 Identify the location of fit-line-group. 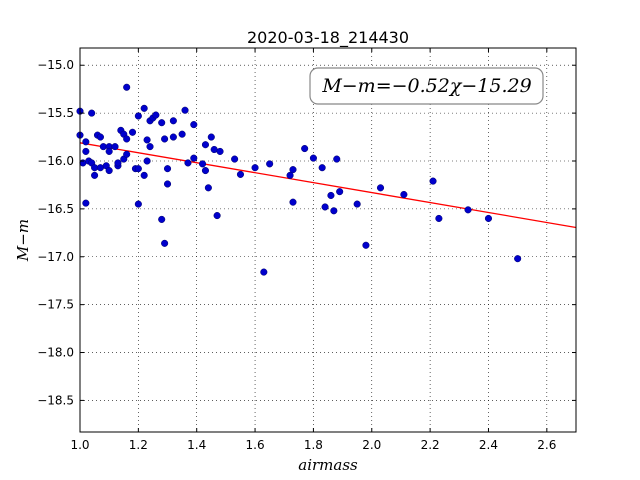
(328, 185).